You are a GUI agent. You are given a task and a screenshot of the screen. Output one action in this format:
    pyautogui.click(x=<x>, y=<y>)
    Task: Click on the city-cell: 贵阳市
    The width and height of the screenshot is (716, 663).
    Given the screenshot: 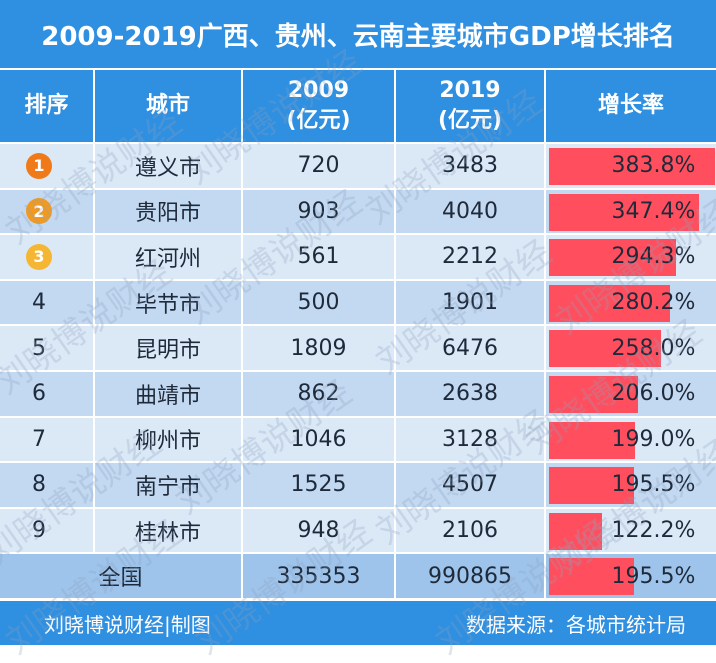 What is the action you would take?
    pyautogui.click(x=169, y=212)
    